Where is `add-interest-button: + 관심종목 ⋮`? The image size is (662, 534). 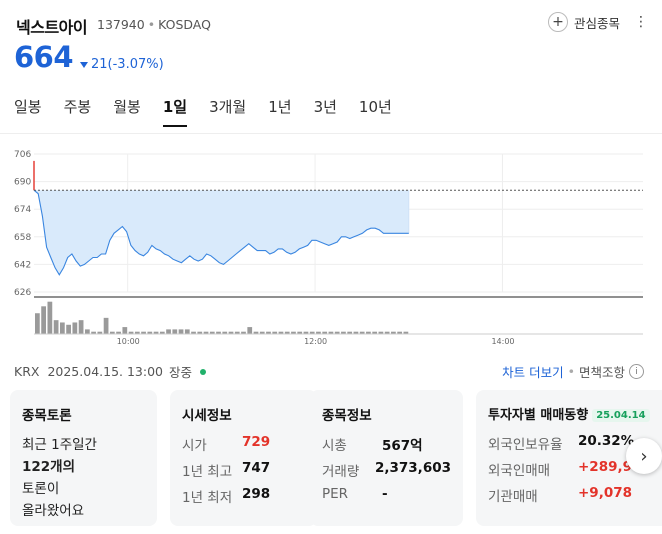 add-interest-button: + 관심종목 ⋮ is located at coordinates (597, 22).